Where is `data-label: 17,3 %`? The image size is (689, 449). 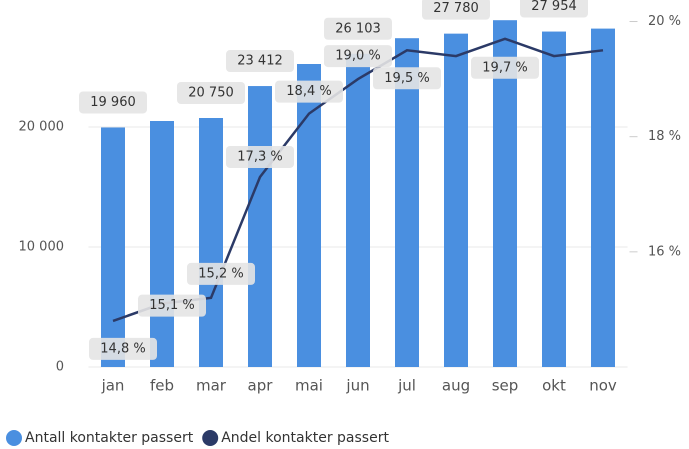
data-label: 17,3 % is located at coordinates (259, 156).